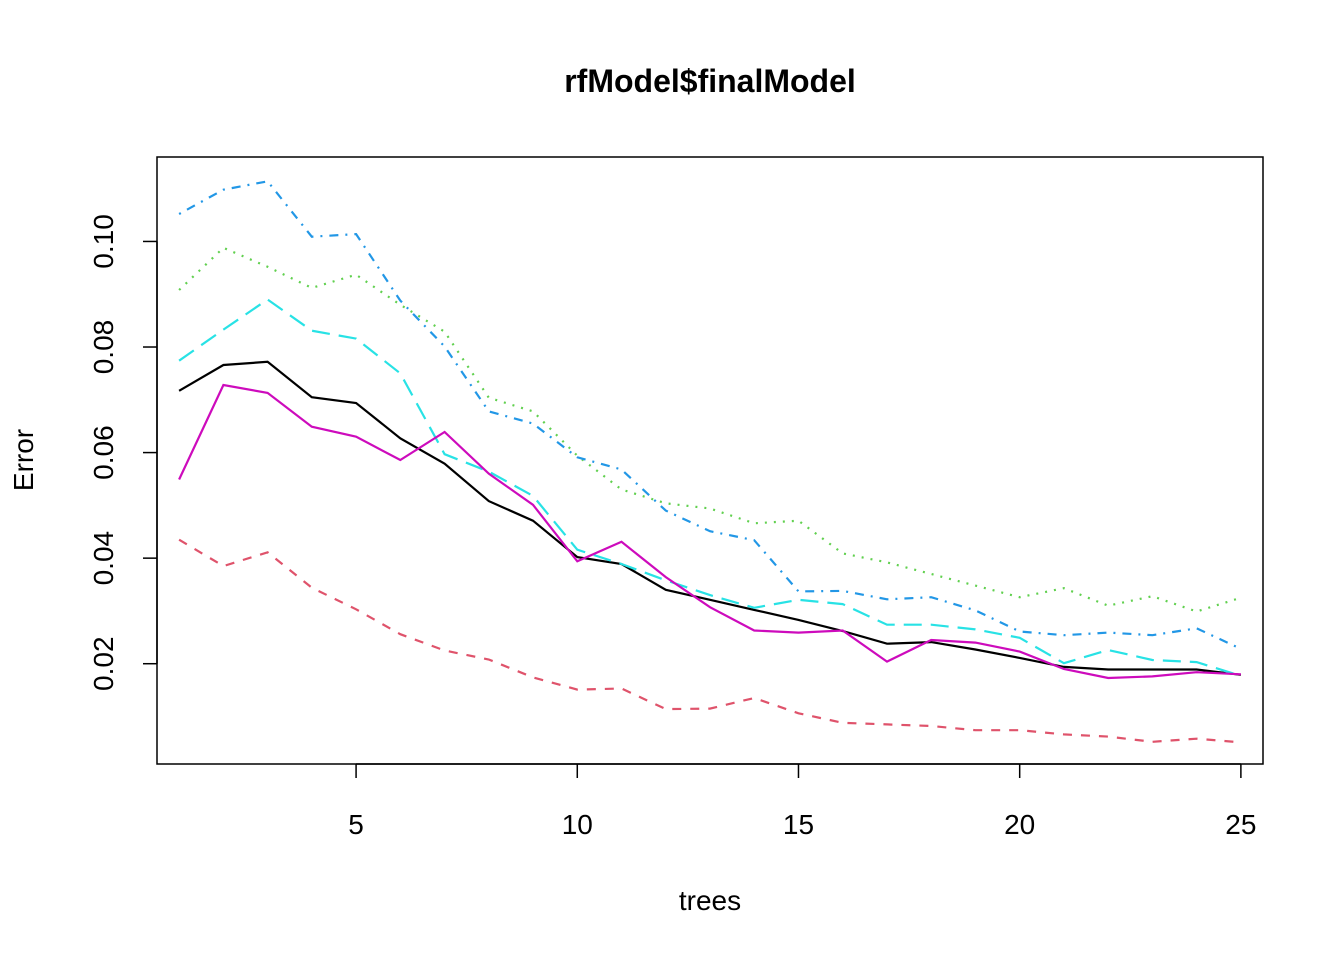 The width and height of the screenshot is (1344, 960). I want to click on y-tick-label: 0.10, so click(103, 241).